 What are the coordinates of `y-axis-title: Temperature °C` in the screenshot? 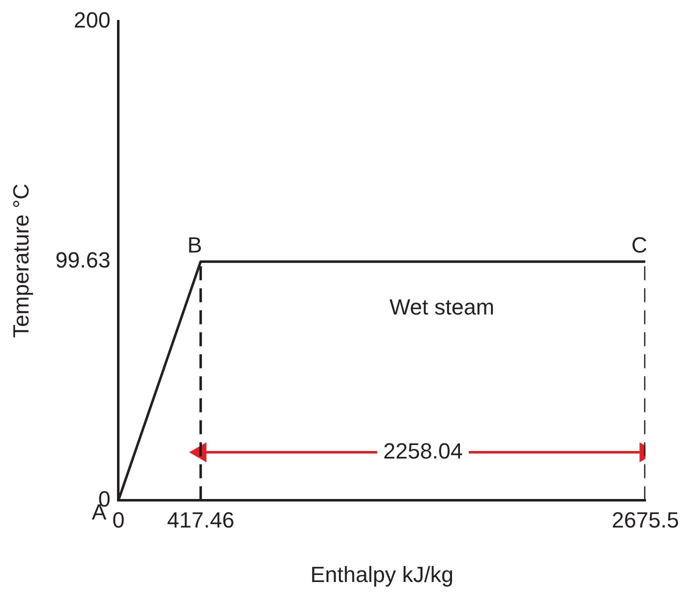 It's located at (21, 260).